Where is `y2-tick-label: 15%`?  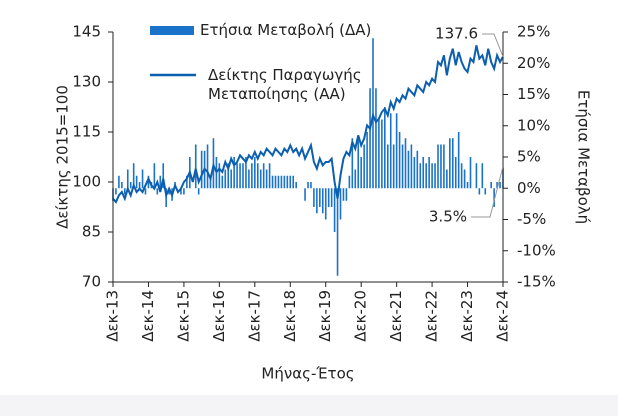
y2-tick-label: 15% is located at coordinates (533, 94).